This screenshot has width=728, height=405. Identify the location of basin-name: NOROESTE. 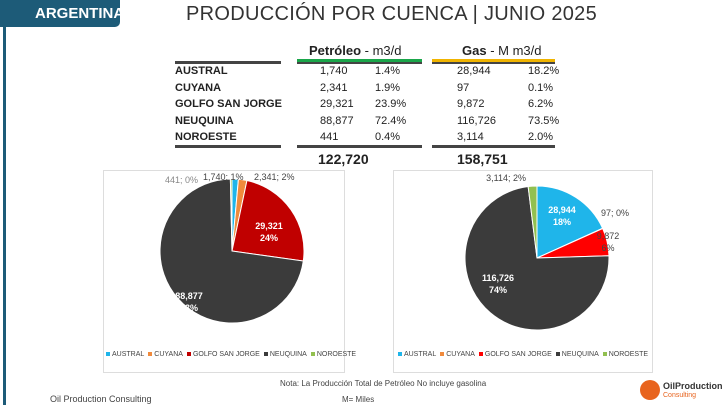
(206, 137).